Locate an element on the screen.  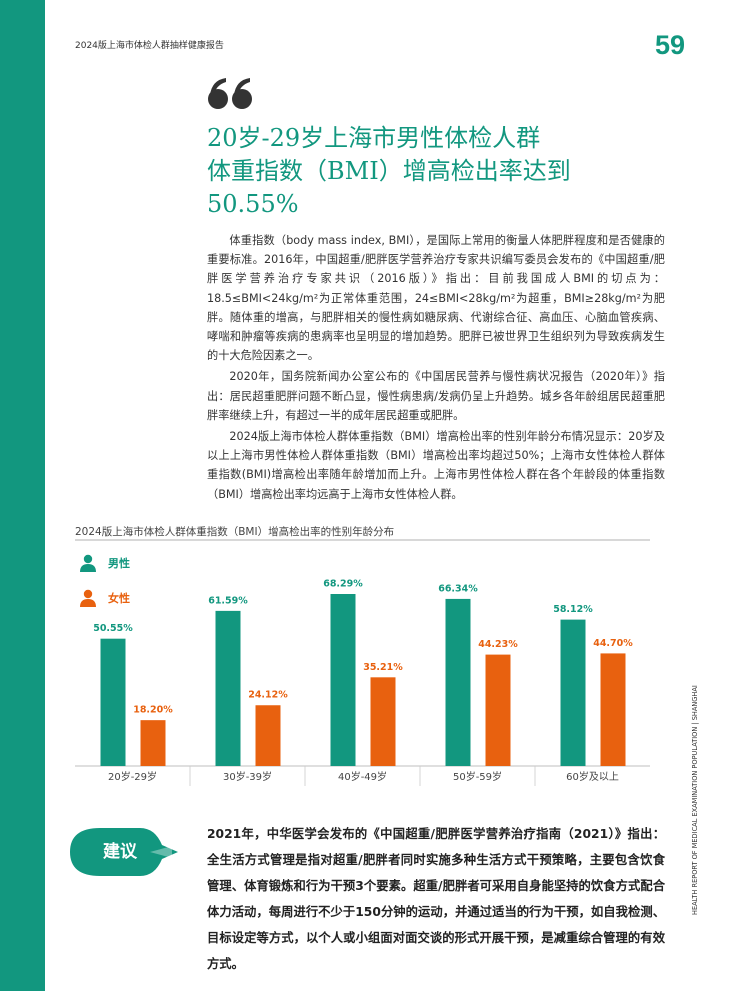
value-label: 66.34% is located at coordinates (458, 588).